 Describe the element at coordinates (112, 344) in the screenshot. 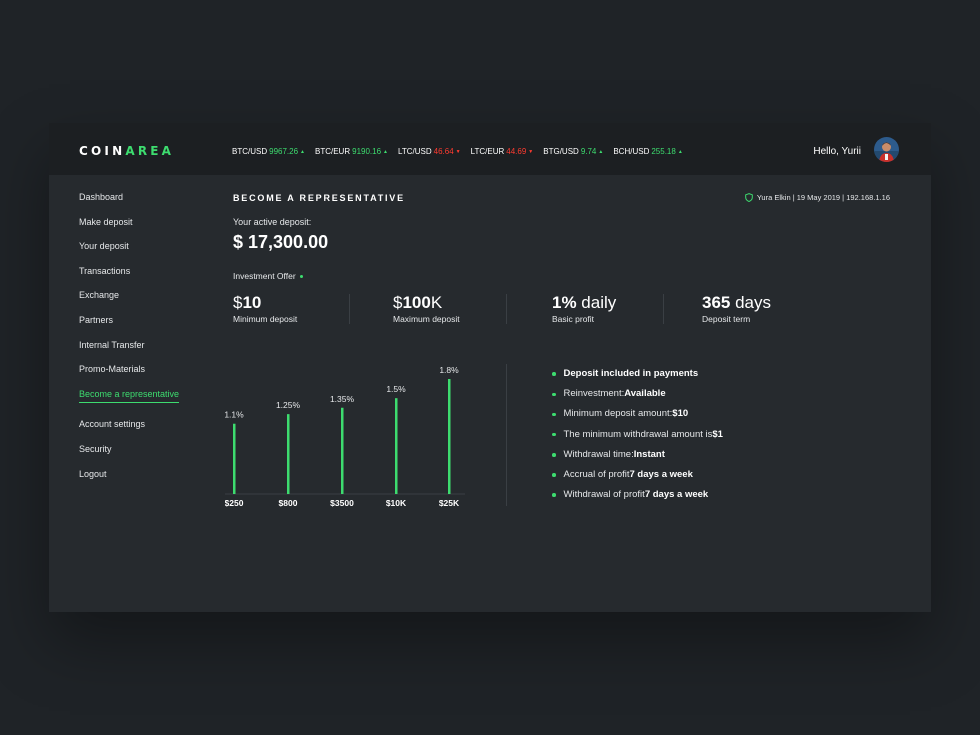

I see `sidebar-item-label: Internal Transfer` at that location.